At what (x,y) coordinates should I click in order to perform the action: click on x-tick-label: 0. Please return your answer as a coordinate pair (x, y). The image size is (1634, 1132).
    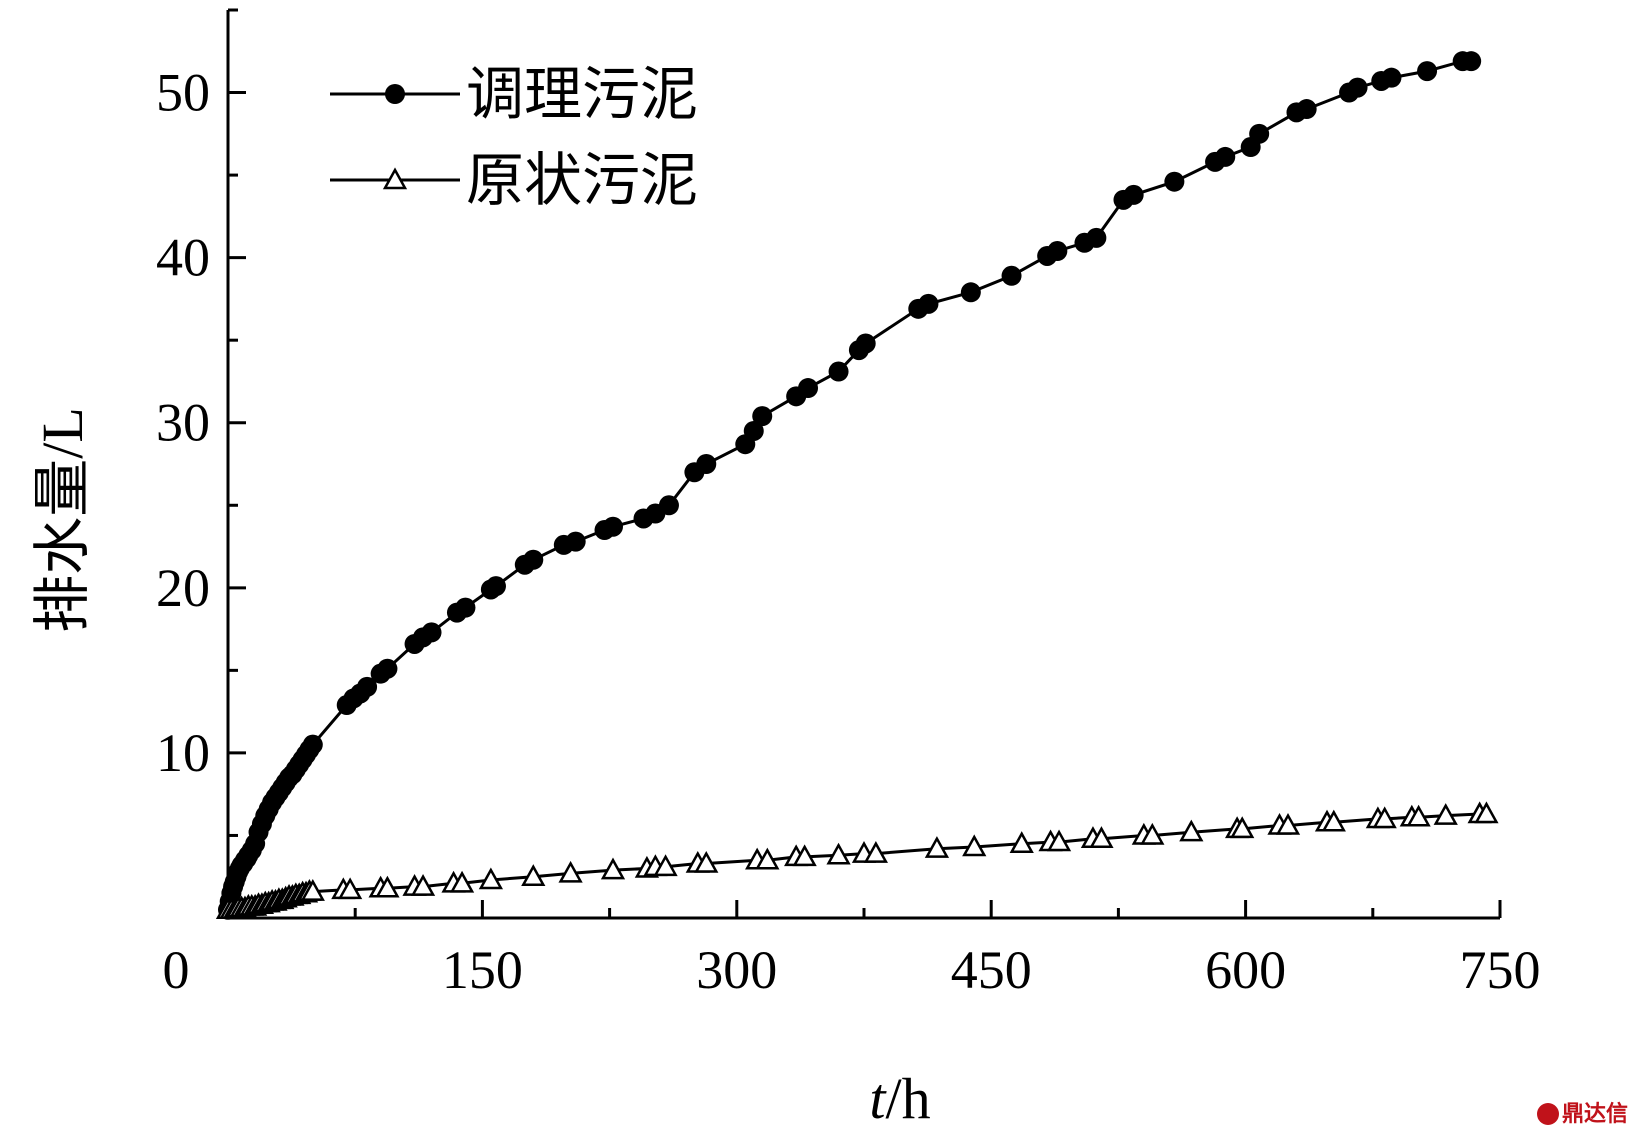
    Looking at the image, I should click on (176, 970).